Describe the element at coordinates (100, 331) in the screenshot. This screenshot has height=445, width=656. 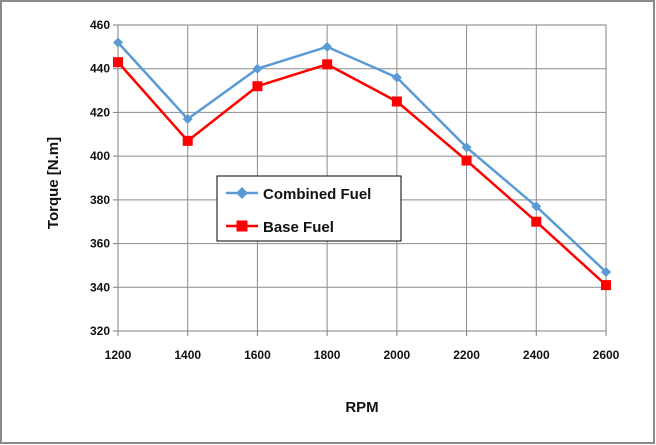
I see `y-tick-label-0: 320` at that location.